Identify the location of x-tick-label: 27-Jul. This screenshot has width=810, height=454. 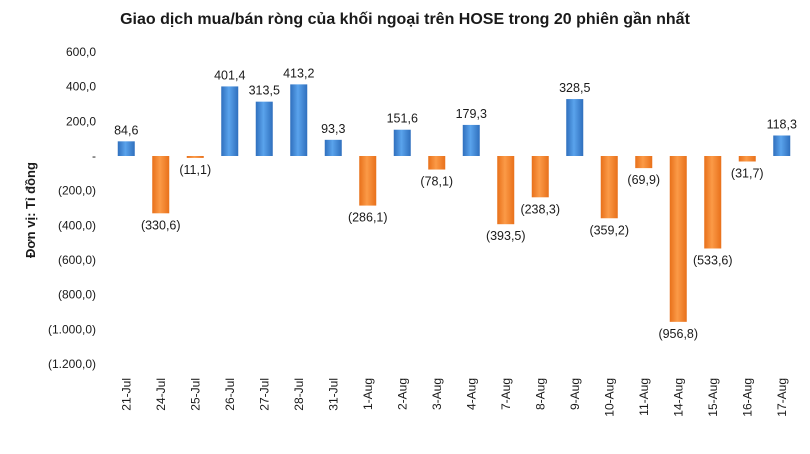
(264, 394).